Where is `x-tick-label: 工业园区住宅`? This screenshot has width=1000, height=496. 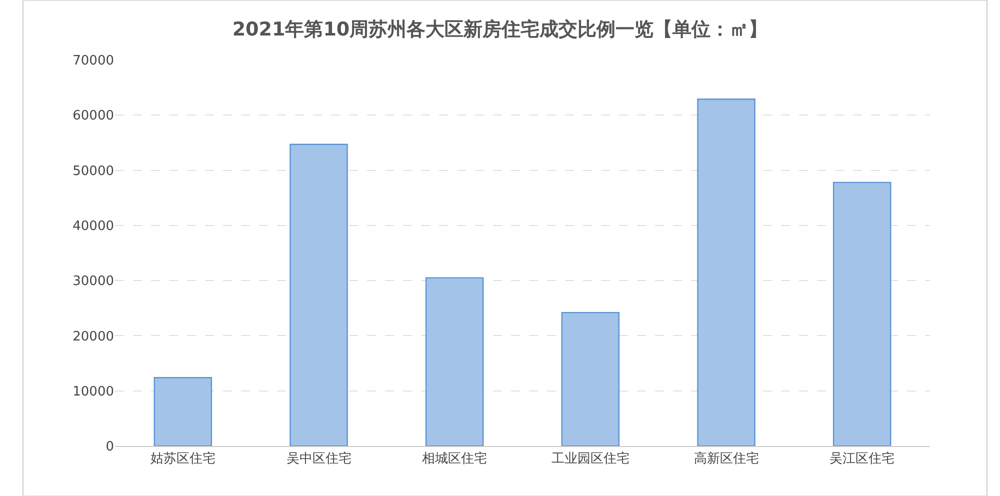 x-tick-label: 工业园区住宅 is located at coordinates (590, 458).